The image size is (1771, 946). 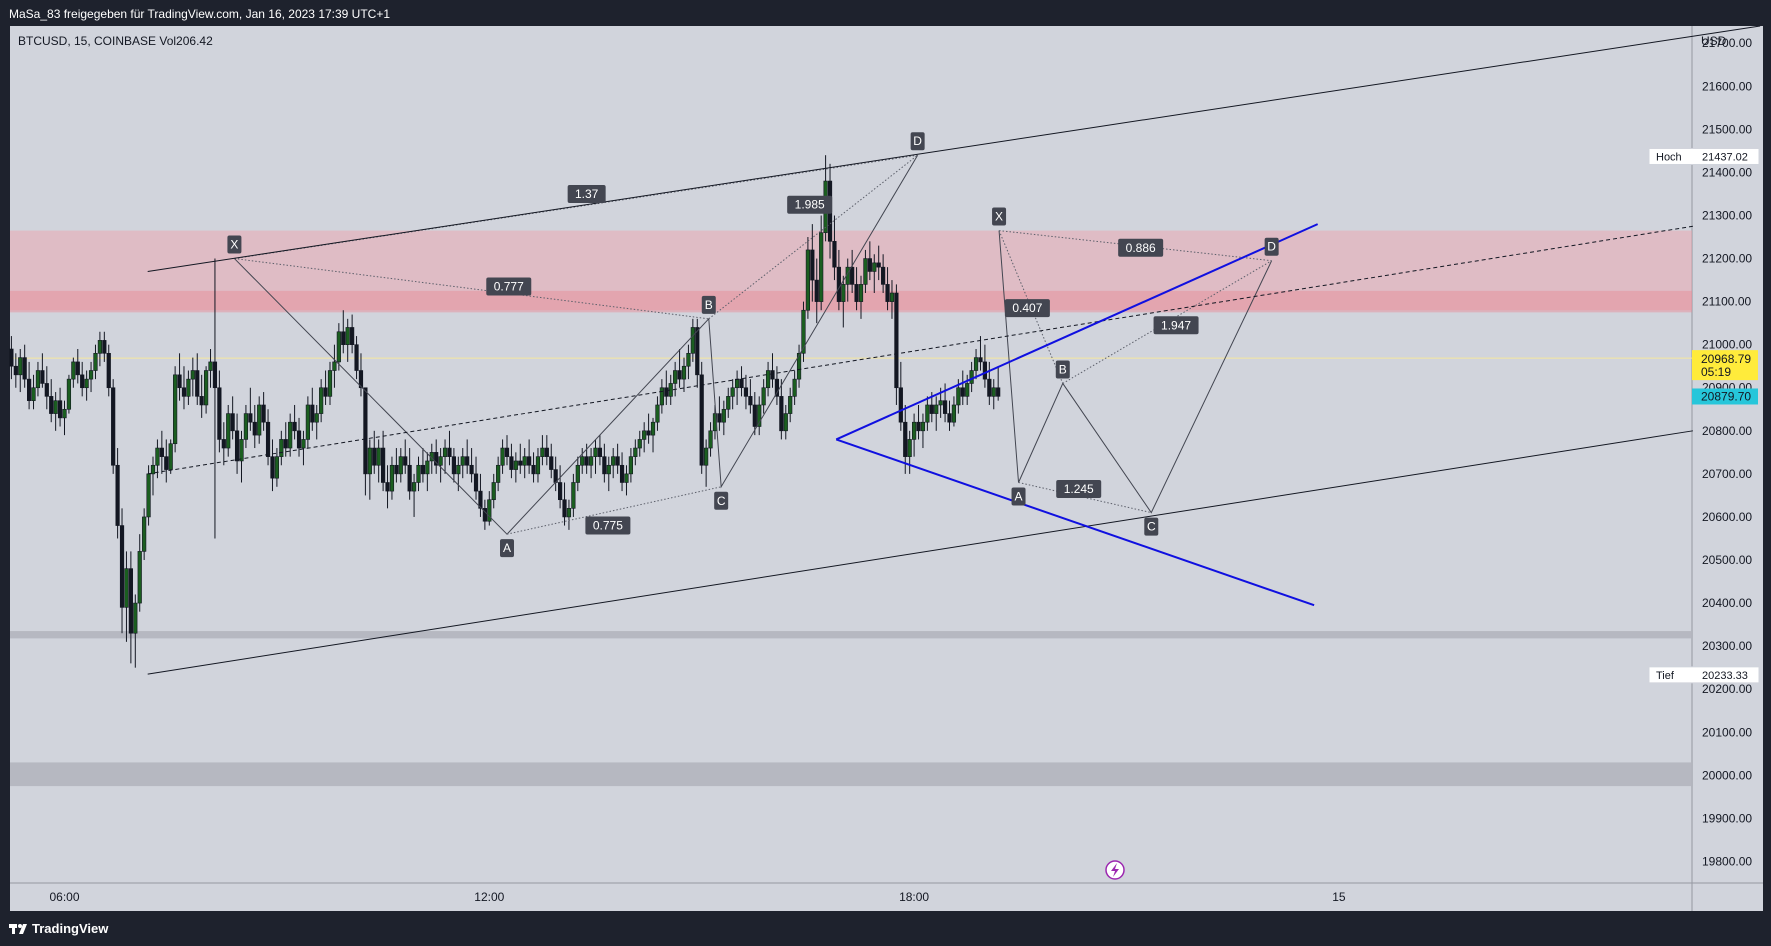 I want to click on price-axis, so click(x=1727, y=468).